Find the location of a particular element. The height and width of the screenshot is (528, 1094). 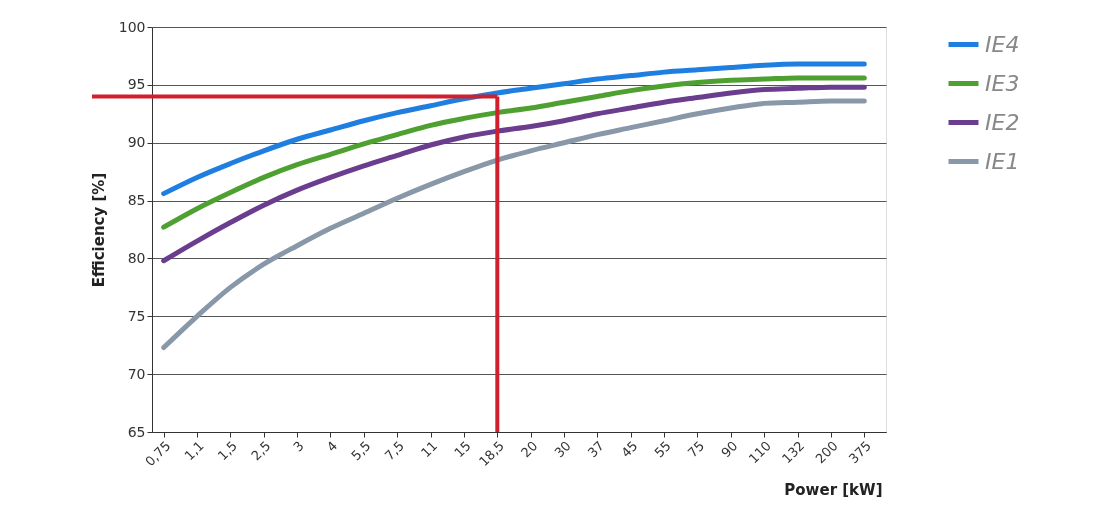

y-tick-label: 70 is located at coordinates (136, 373).